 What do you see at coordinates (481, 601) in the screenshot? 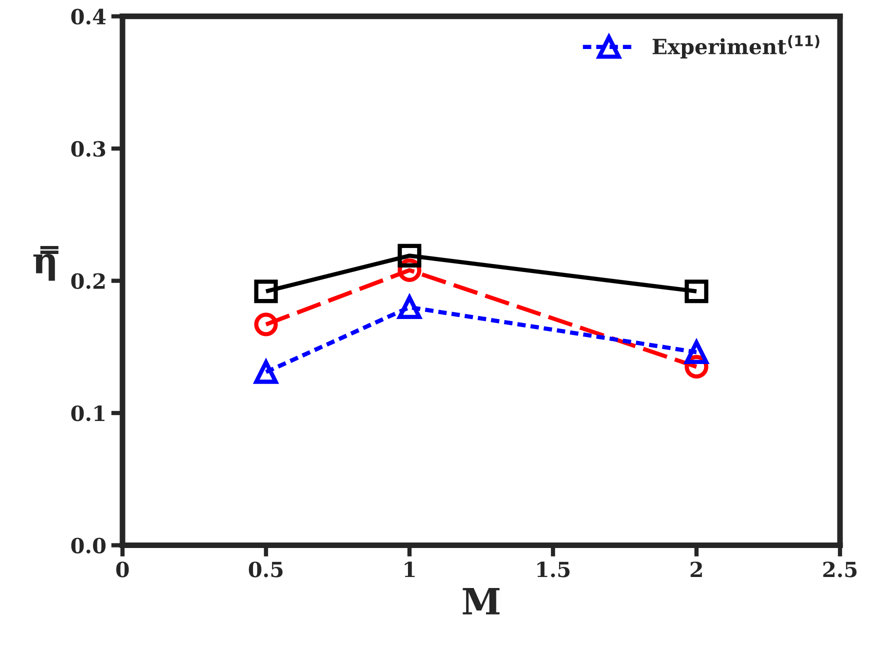
I see `x-axis-title: M` at bounding box center [481, 601].